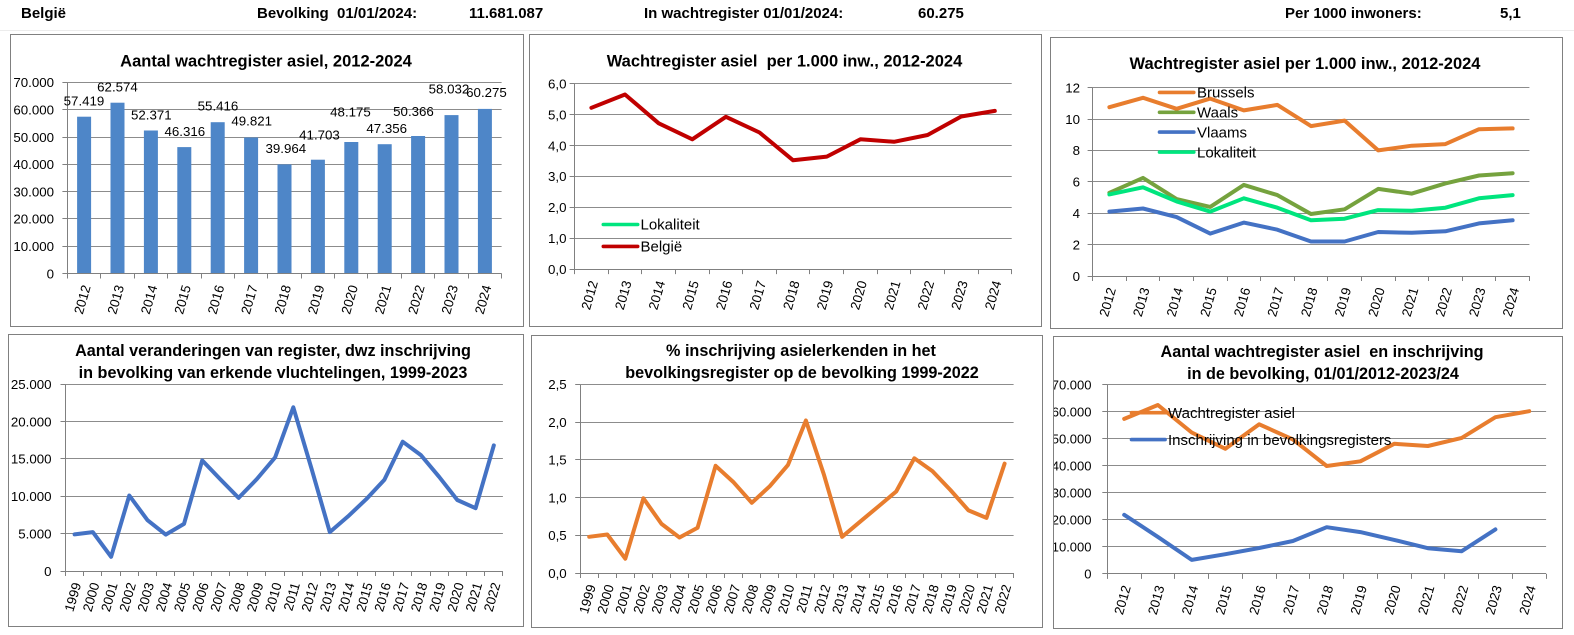 The width and height of the screenshot is (1574, 635). What do you see at coordinates (1076, 244) in the screenshot?
I see `svg-text: 2` at bounding box center [1076, 244].